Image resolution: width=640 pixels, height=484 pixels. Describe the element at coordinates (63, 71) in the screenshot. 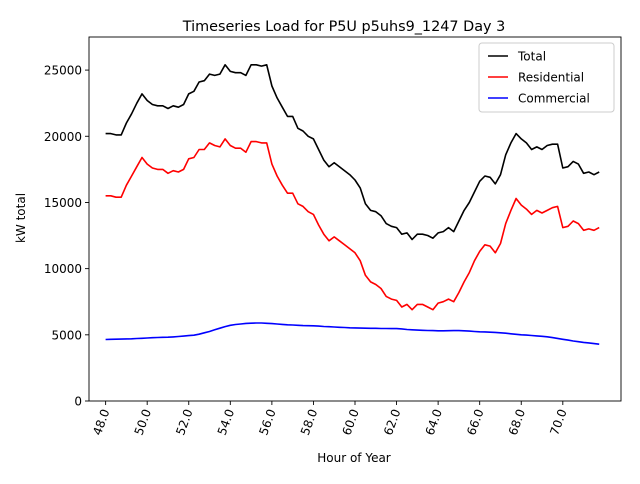

I see `y-tick-label: 25000` at that location.